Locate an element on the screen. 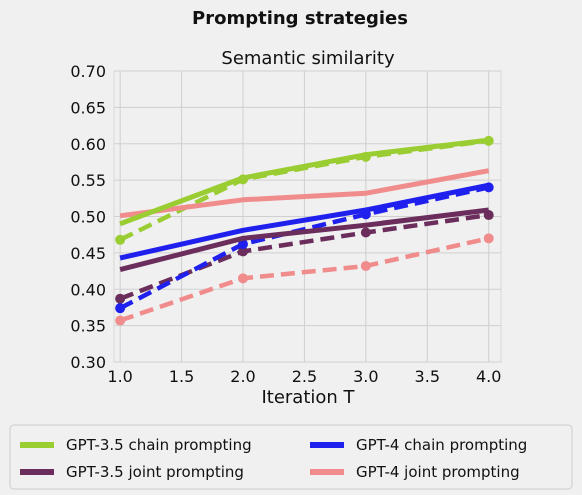 The width and height of the screenshot is (582, 495). x-tick-label: 3.5 is located at coordinates (427, 376).